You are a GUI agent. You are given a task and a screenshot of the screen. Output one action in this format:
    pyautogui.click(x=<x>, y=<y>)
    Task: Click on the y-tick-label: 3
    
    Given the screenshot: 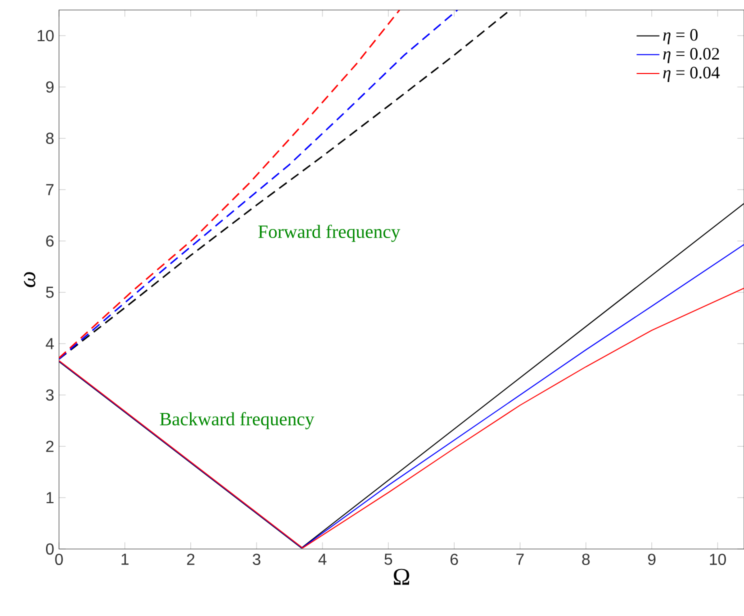 What is the action you would take?
    pyautogui.click(x=50, y=395)
    